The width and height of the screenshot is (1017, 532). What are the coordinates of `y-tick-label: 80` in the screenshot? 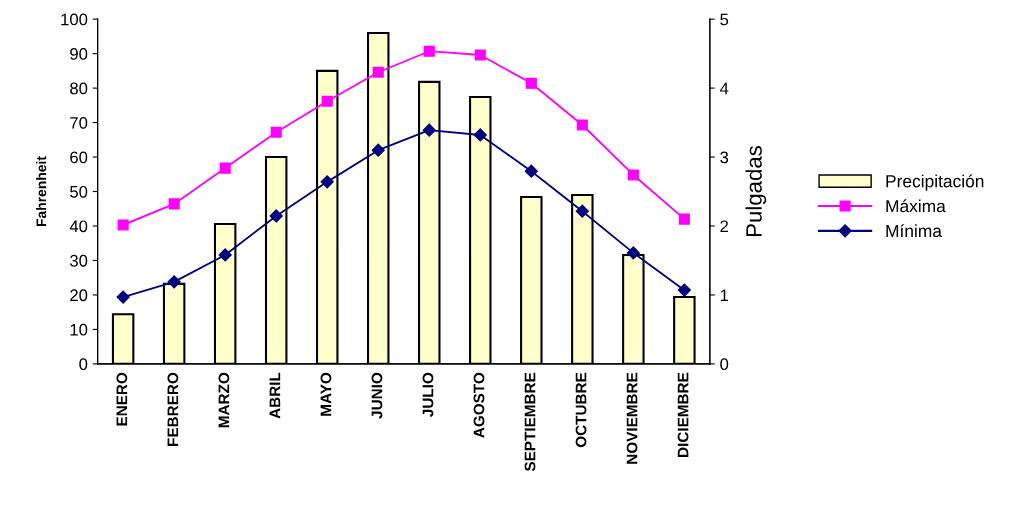 It's located at (79, 88).